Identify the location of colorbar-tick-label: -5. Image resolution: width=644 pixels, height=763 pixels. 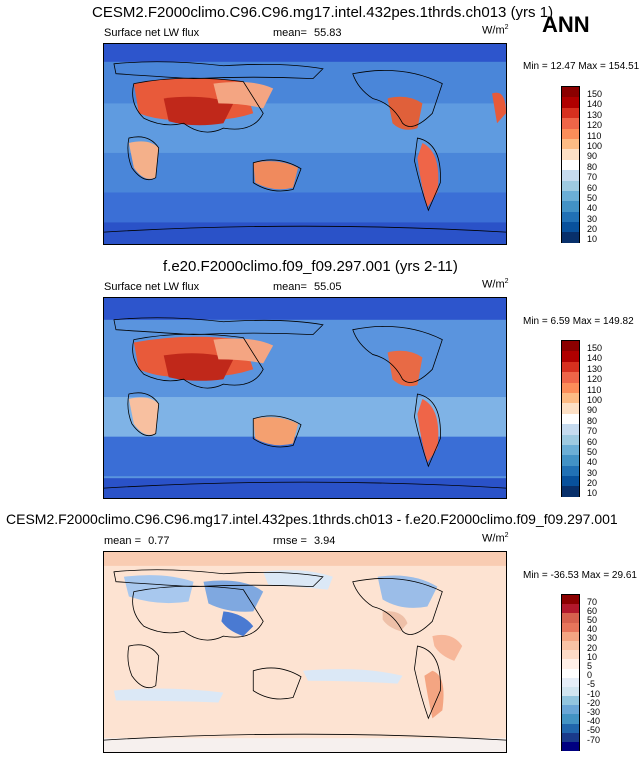
(591, 684).